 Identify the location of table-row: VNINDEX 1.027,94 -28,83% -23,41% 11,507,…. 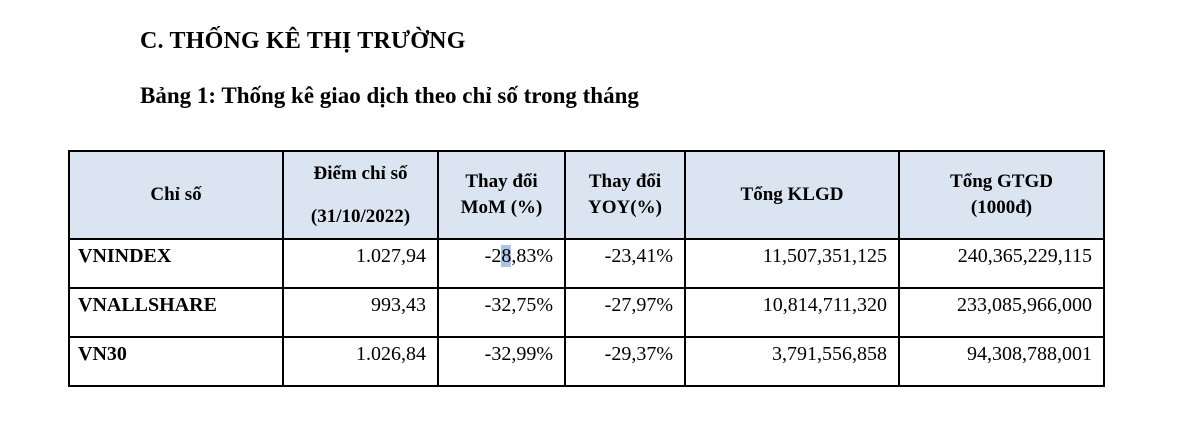
(586, 263).